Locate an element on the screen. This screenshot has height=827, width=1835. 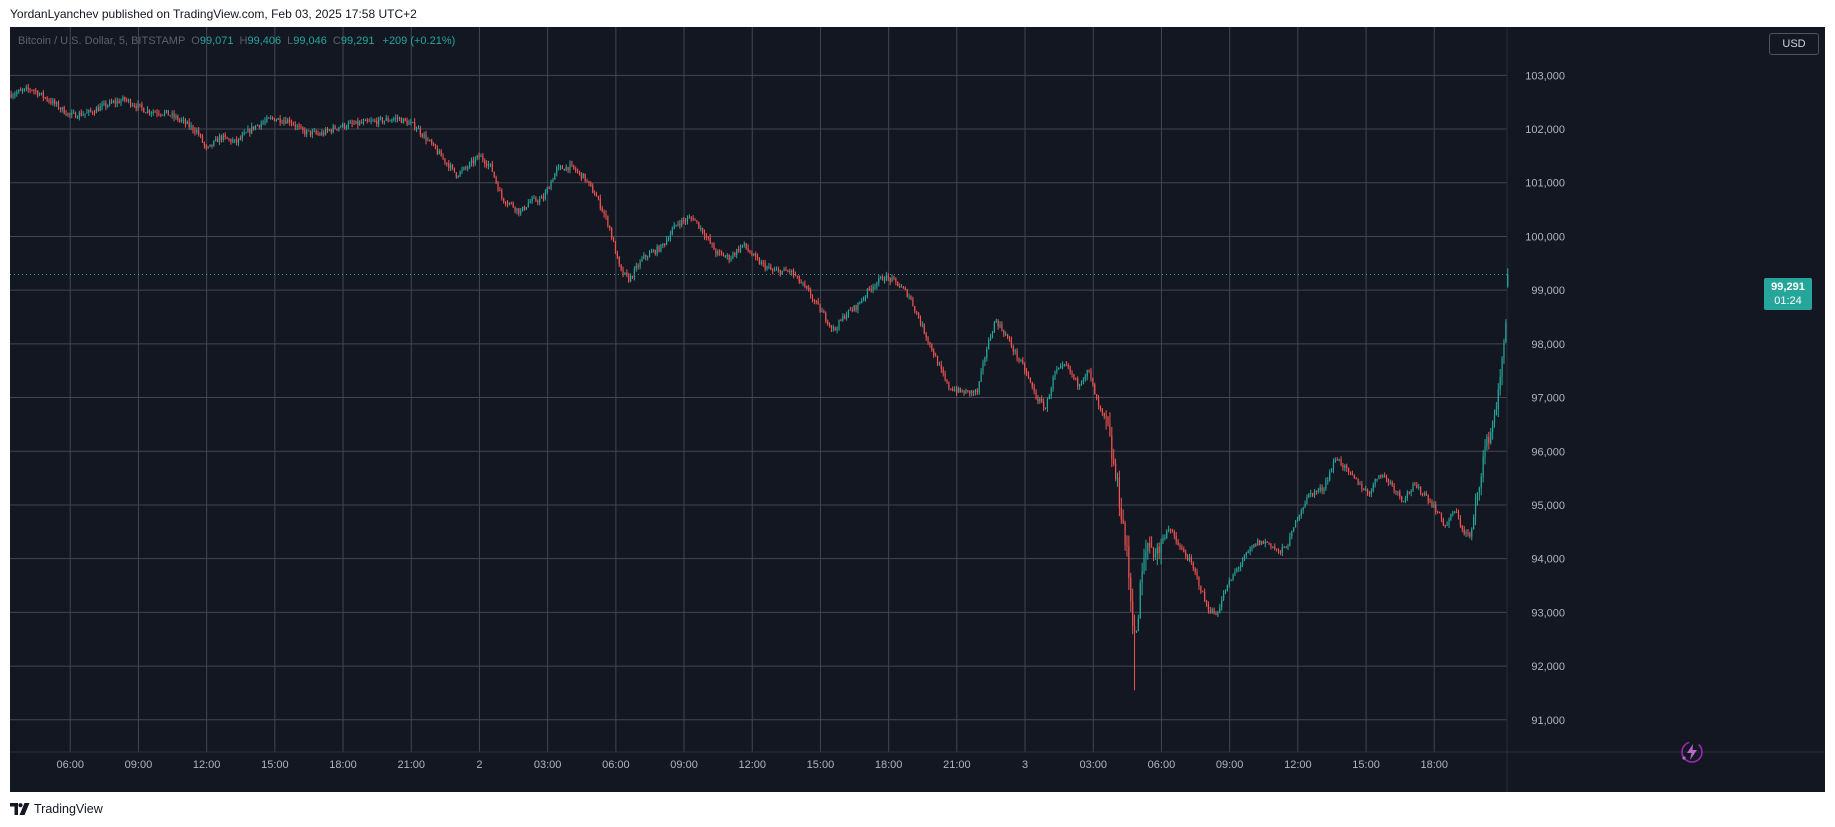
currency-button: USD is located at coordinates (1794, 44).